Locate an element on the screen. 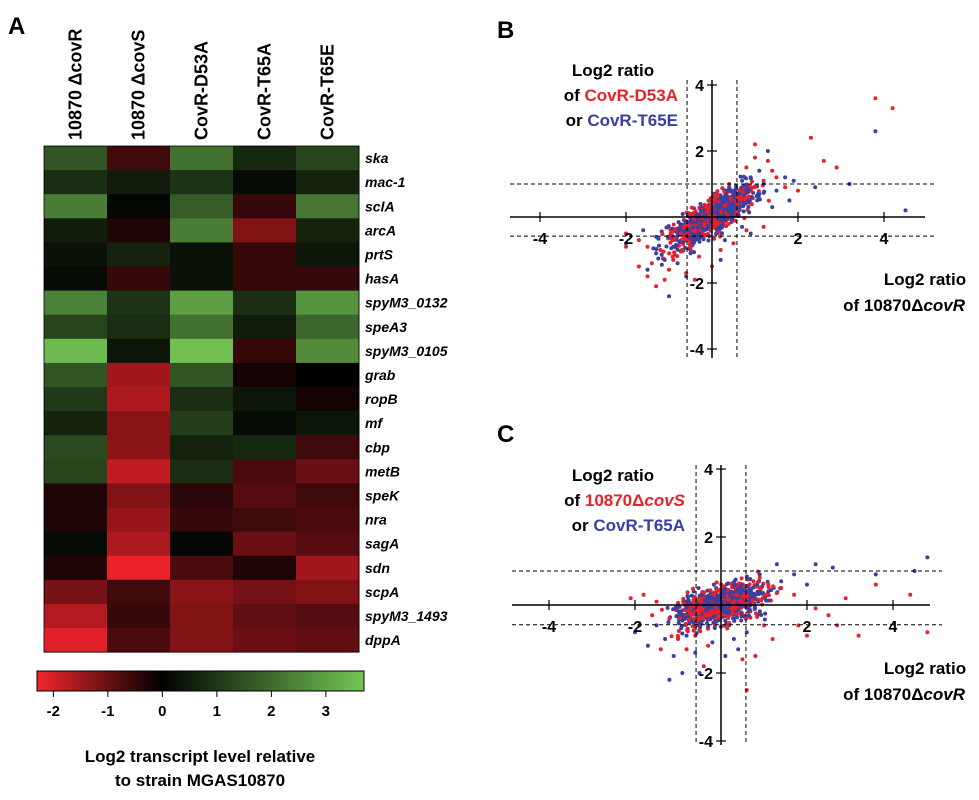 The width and height of the screenshot is (979, 800). heatmap-cell-scla-covr-t65e is located at coordinates (328, 206).